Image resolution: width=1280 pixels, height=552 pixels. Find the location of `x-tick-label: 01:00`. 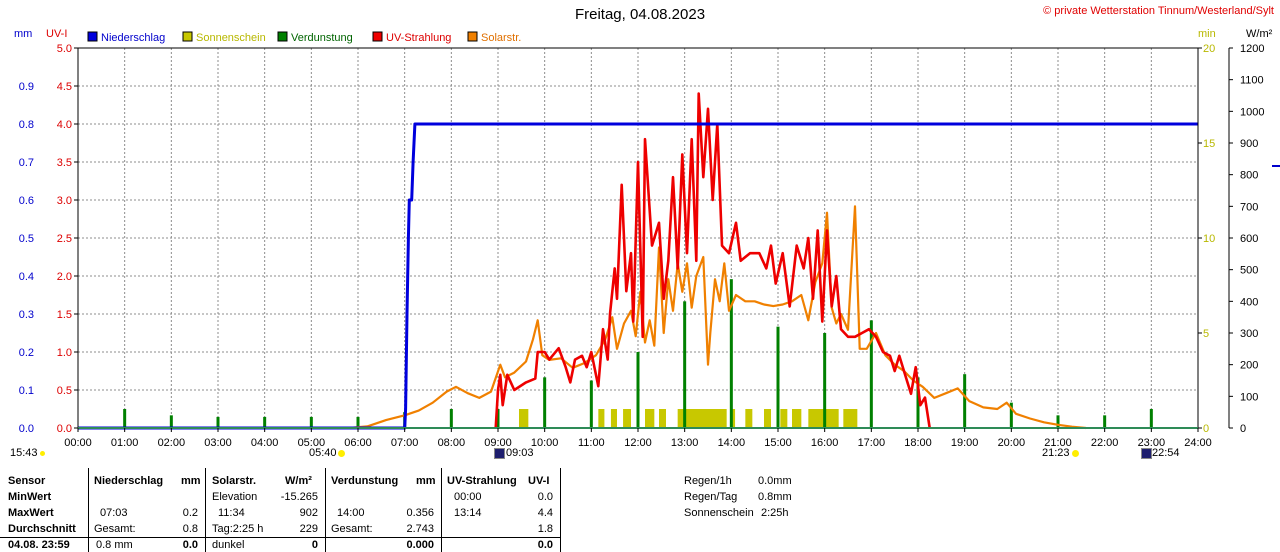

x-tick-label: 01:00 is located at coordinates (125, 443).